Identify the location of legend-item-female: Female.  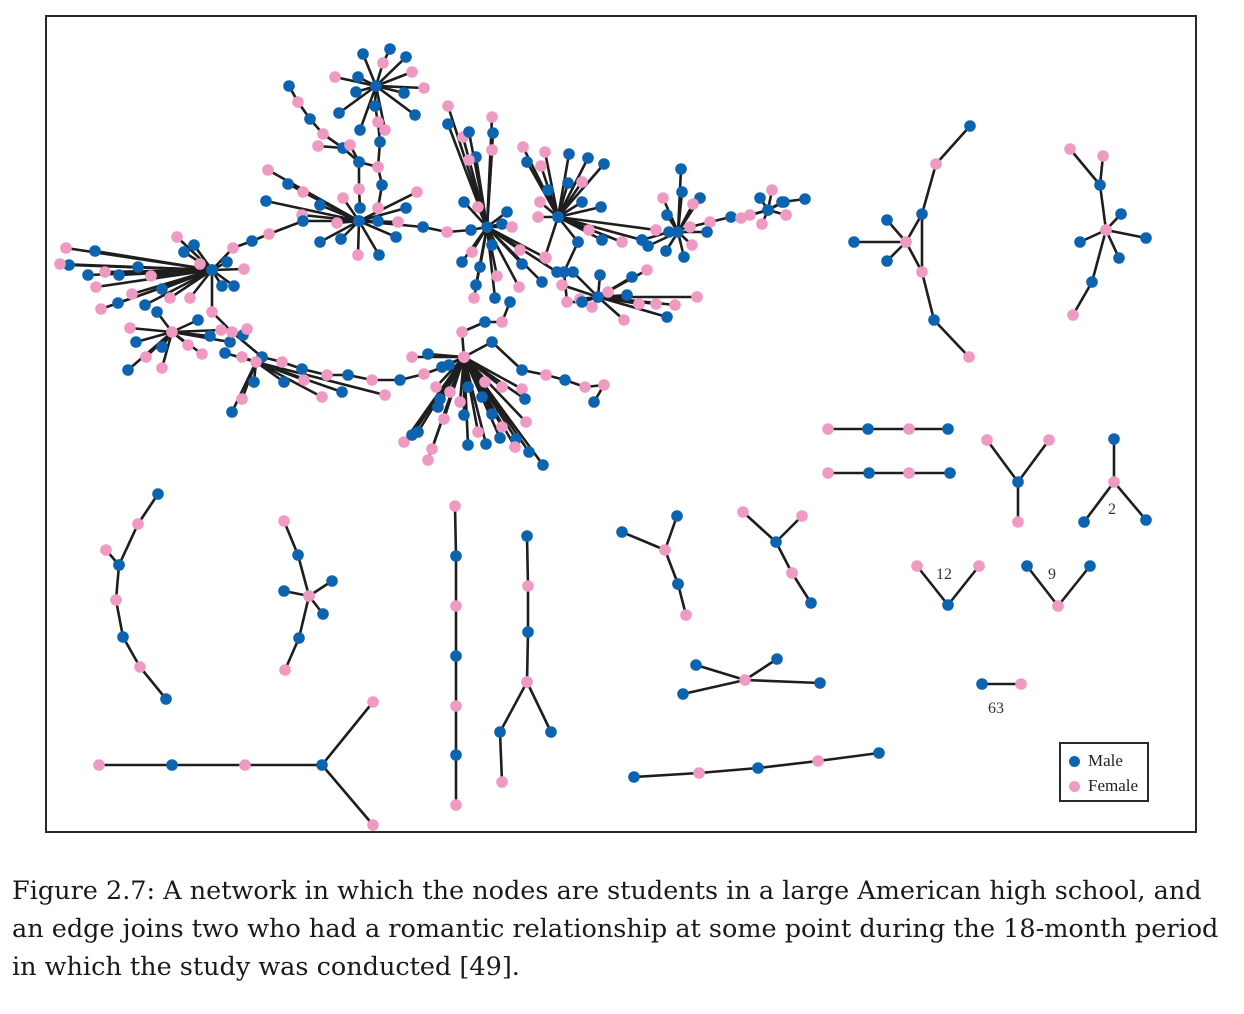
(1103, 786).